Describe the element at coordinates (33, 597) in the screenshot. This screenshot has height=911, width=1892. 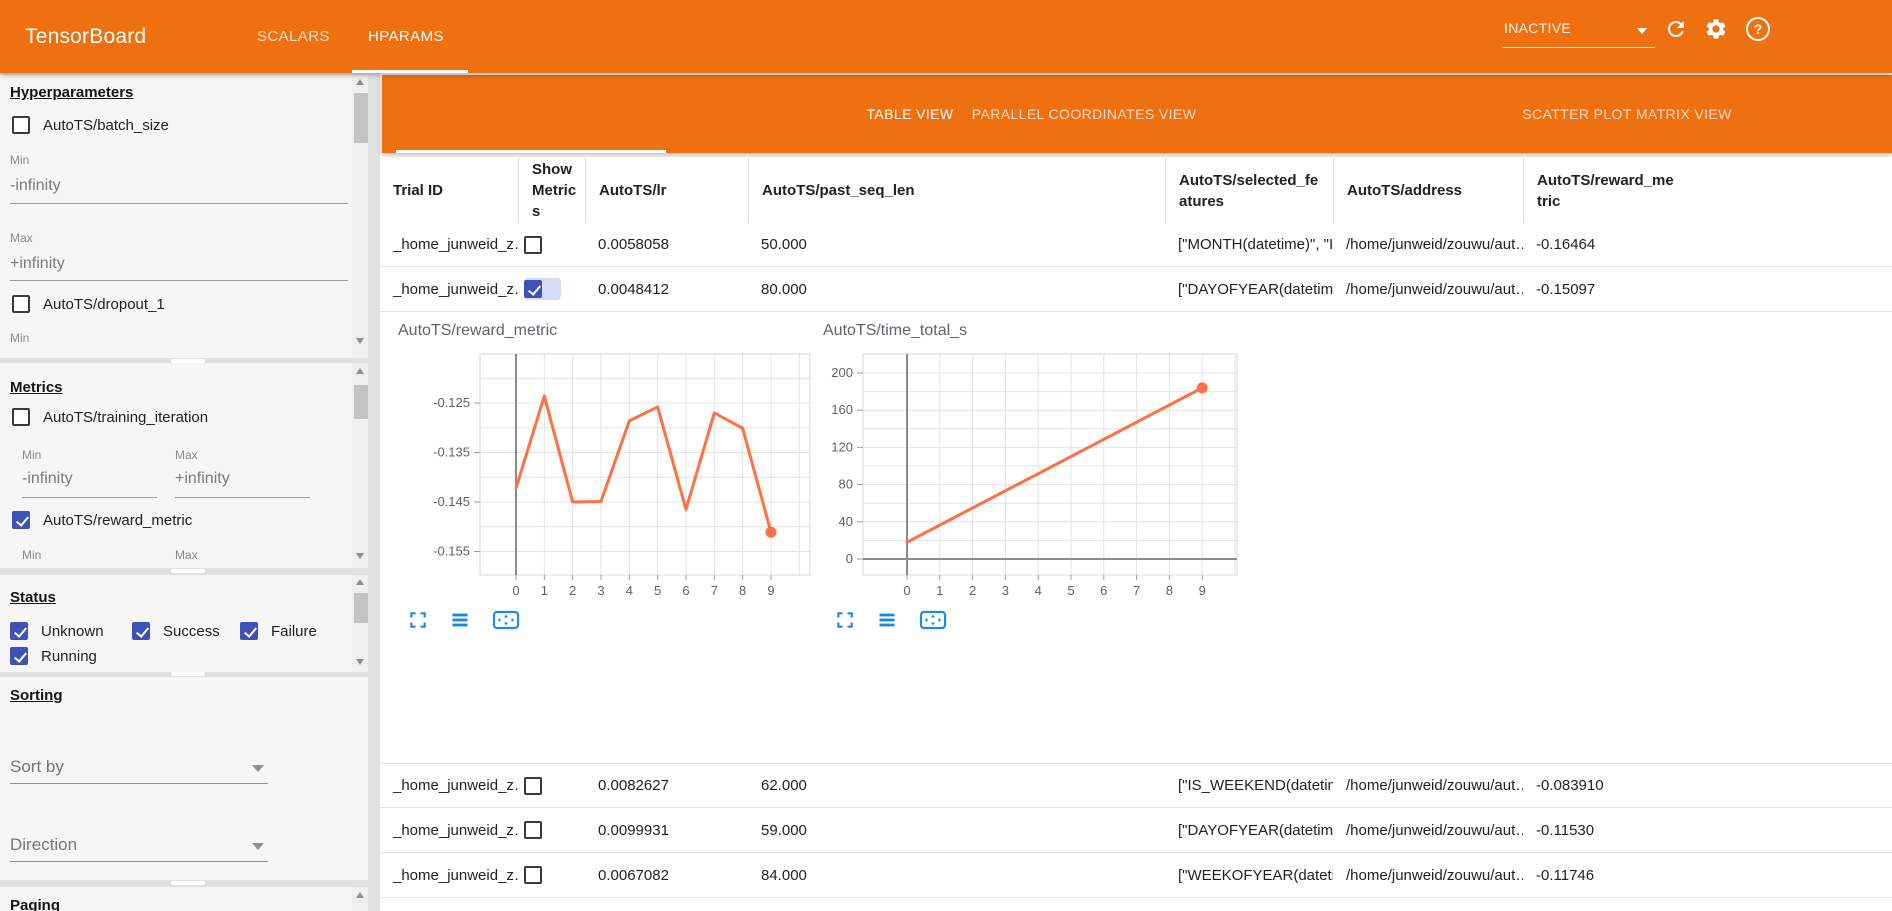
I see `section-title-status: Status` at that location.